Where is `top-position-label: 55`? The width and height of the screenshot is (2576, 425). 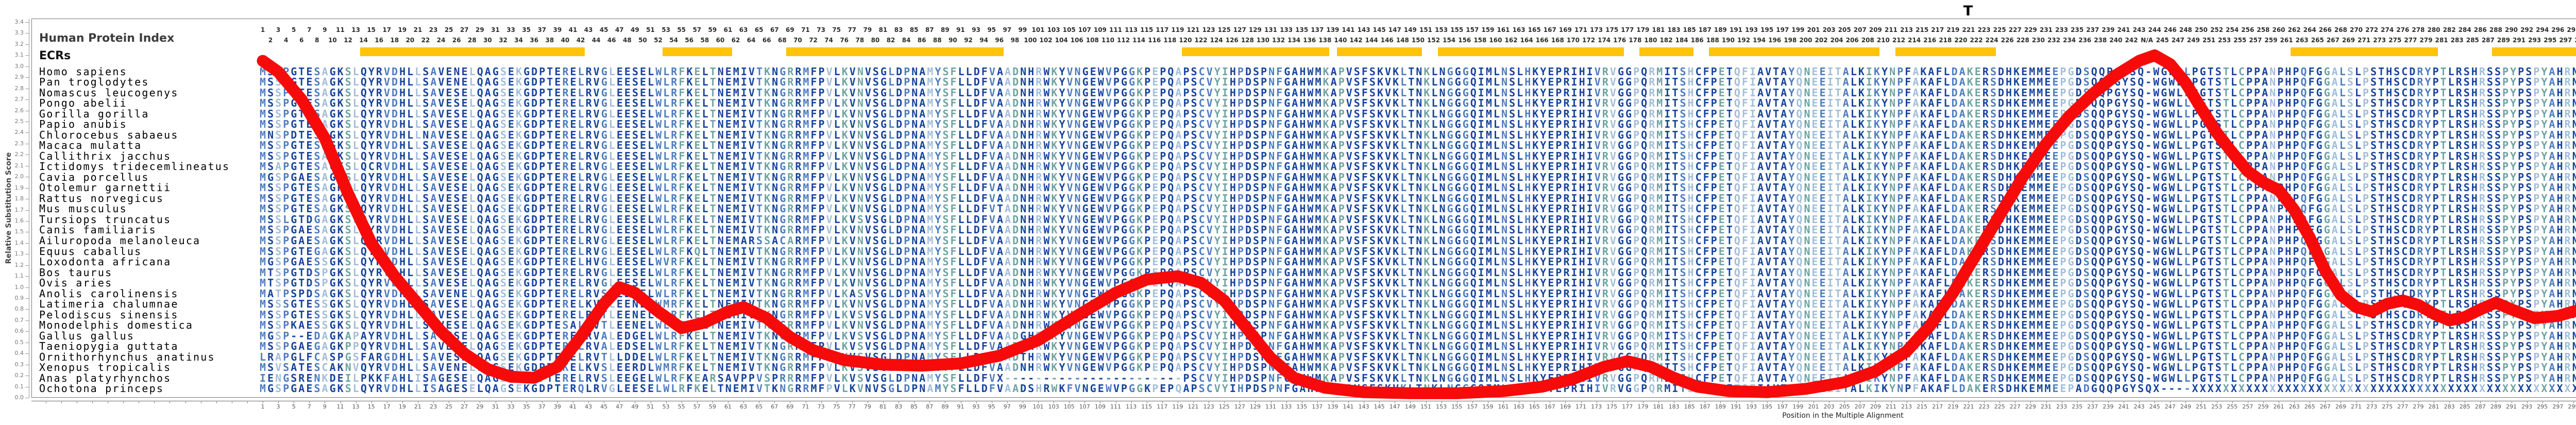 top-position-label: 55 is located at coordinates (681, 29).